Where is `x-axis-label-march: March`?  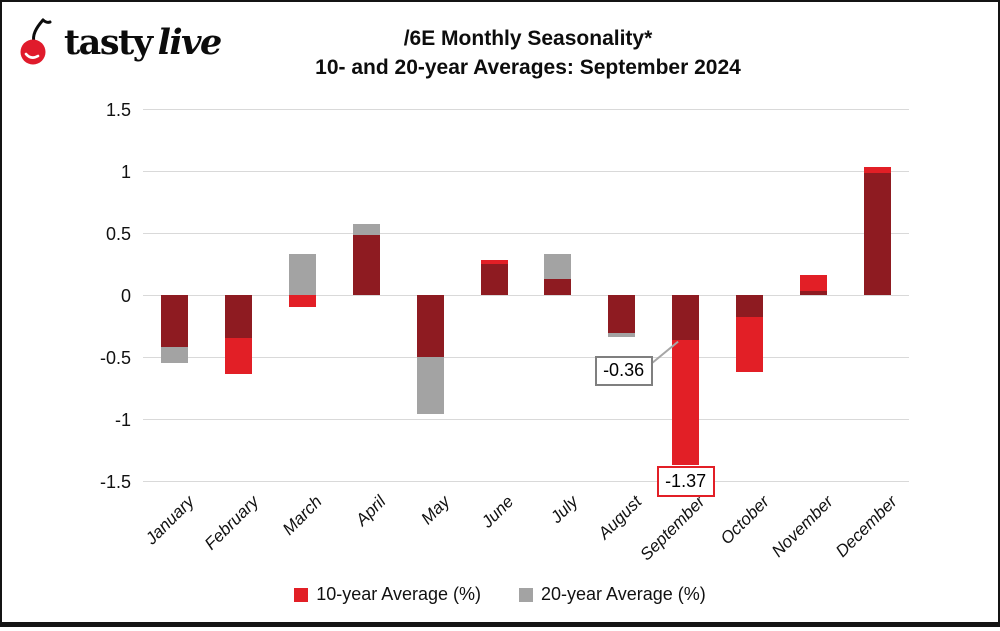
x-axis-label-march: March is located at coordinates (303, 515).